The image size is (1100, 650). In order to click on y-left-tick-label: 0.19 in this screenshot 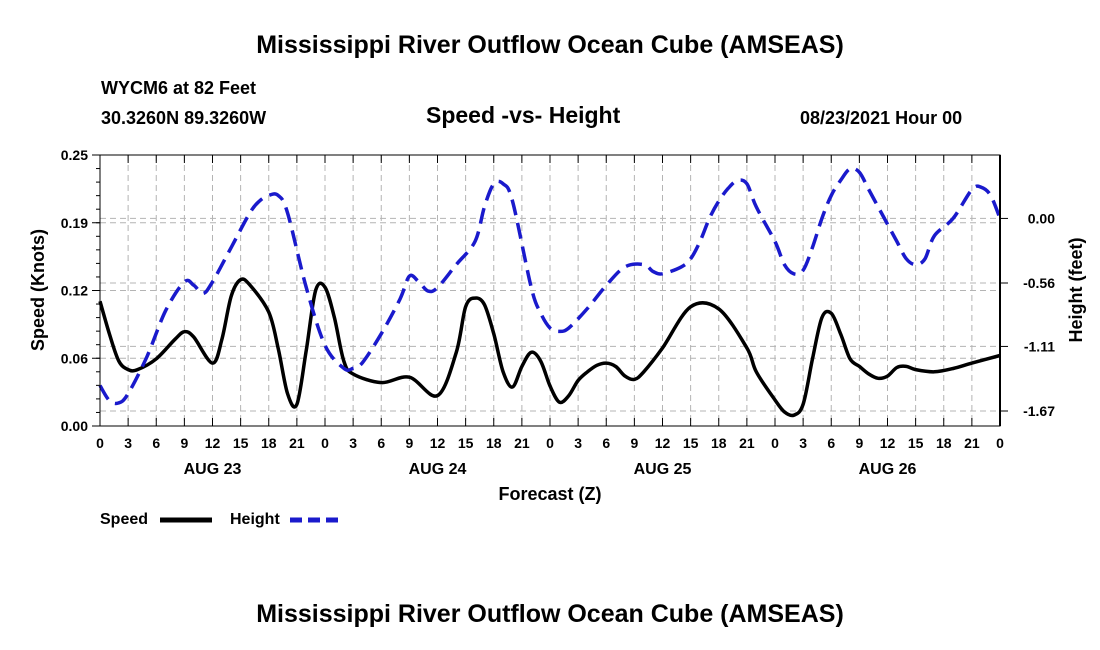, I will do `click(74, 223)`.